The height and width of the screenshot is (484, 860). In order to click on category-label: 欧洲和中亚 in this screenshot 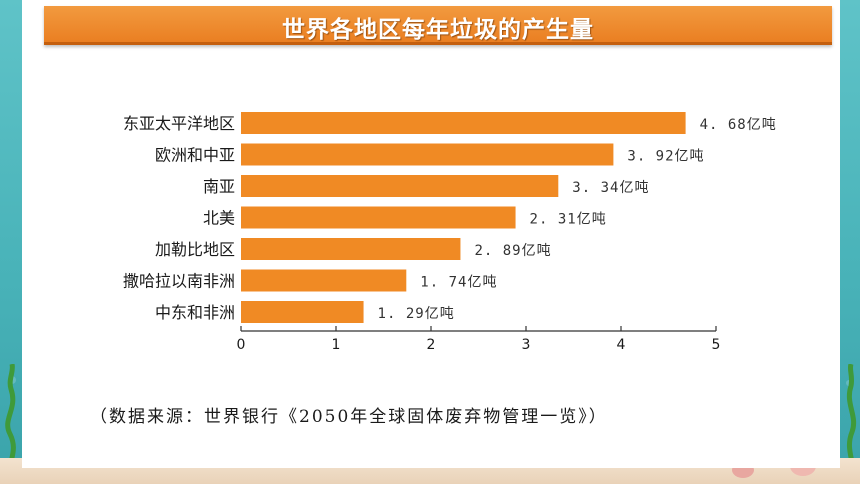, I will do `click(195, 155)`.